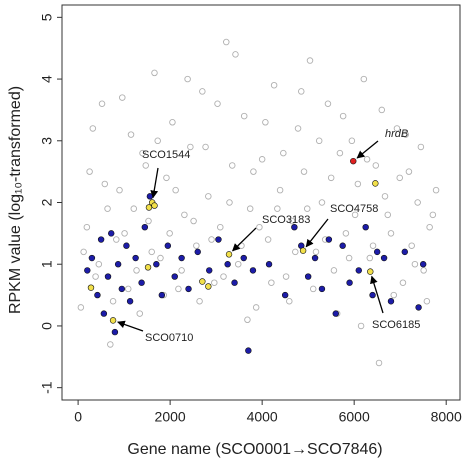 The width and height of the screenshot is (474, 466). What do you see at coordinates (166, 155) in the screenshot?
I see `annotation: SCO1544` at bounding box center [166, 155].